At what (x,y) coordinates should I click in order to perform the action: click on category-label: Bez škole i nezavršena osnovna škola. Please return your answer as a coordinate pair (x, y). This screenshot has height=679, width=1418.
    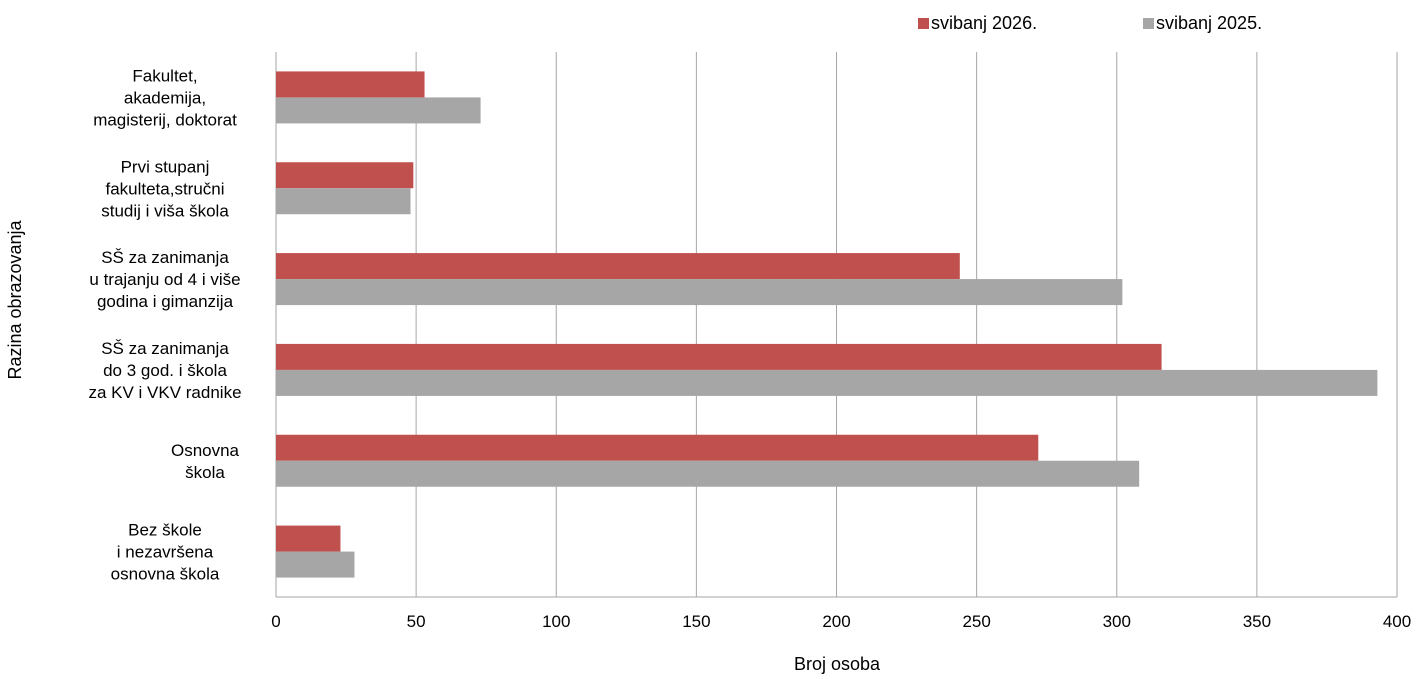
    Looking at the image, I should click on (165, 552).